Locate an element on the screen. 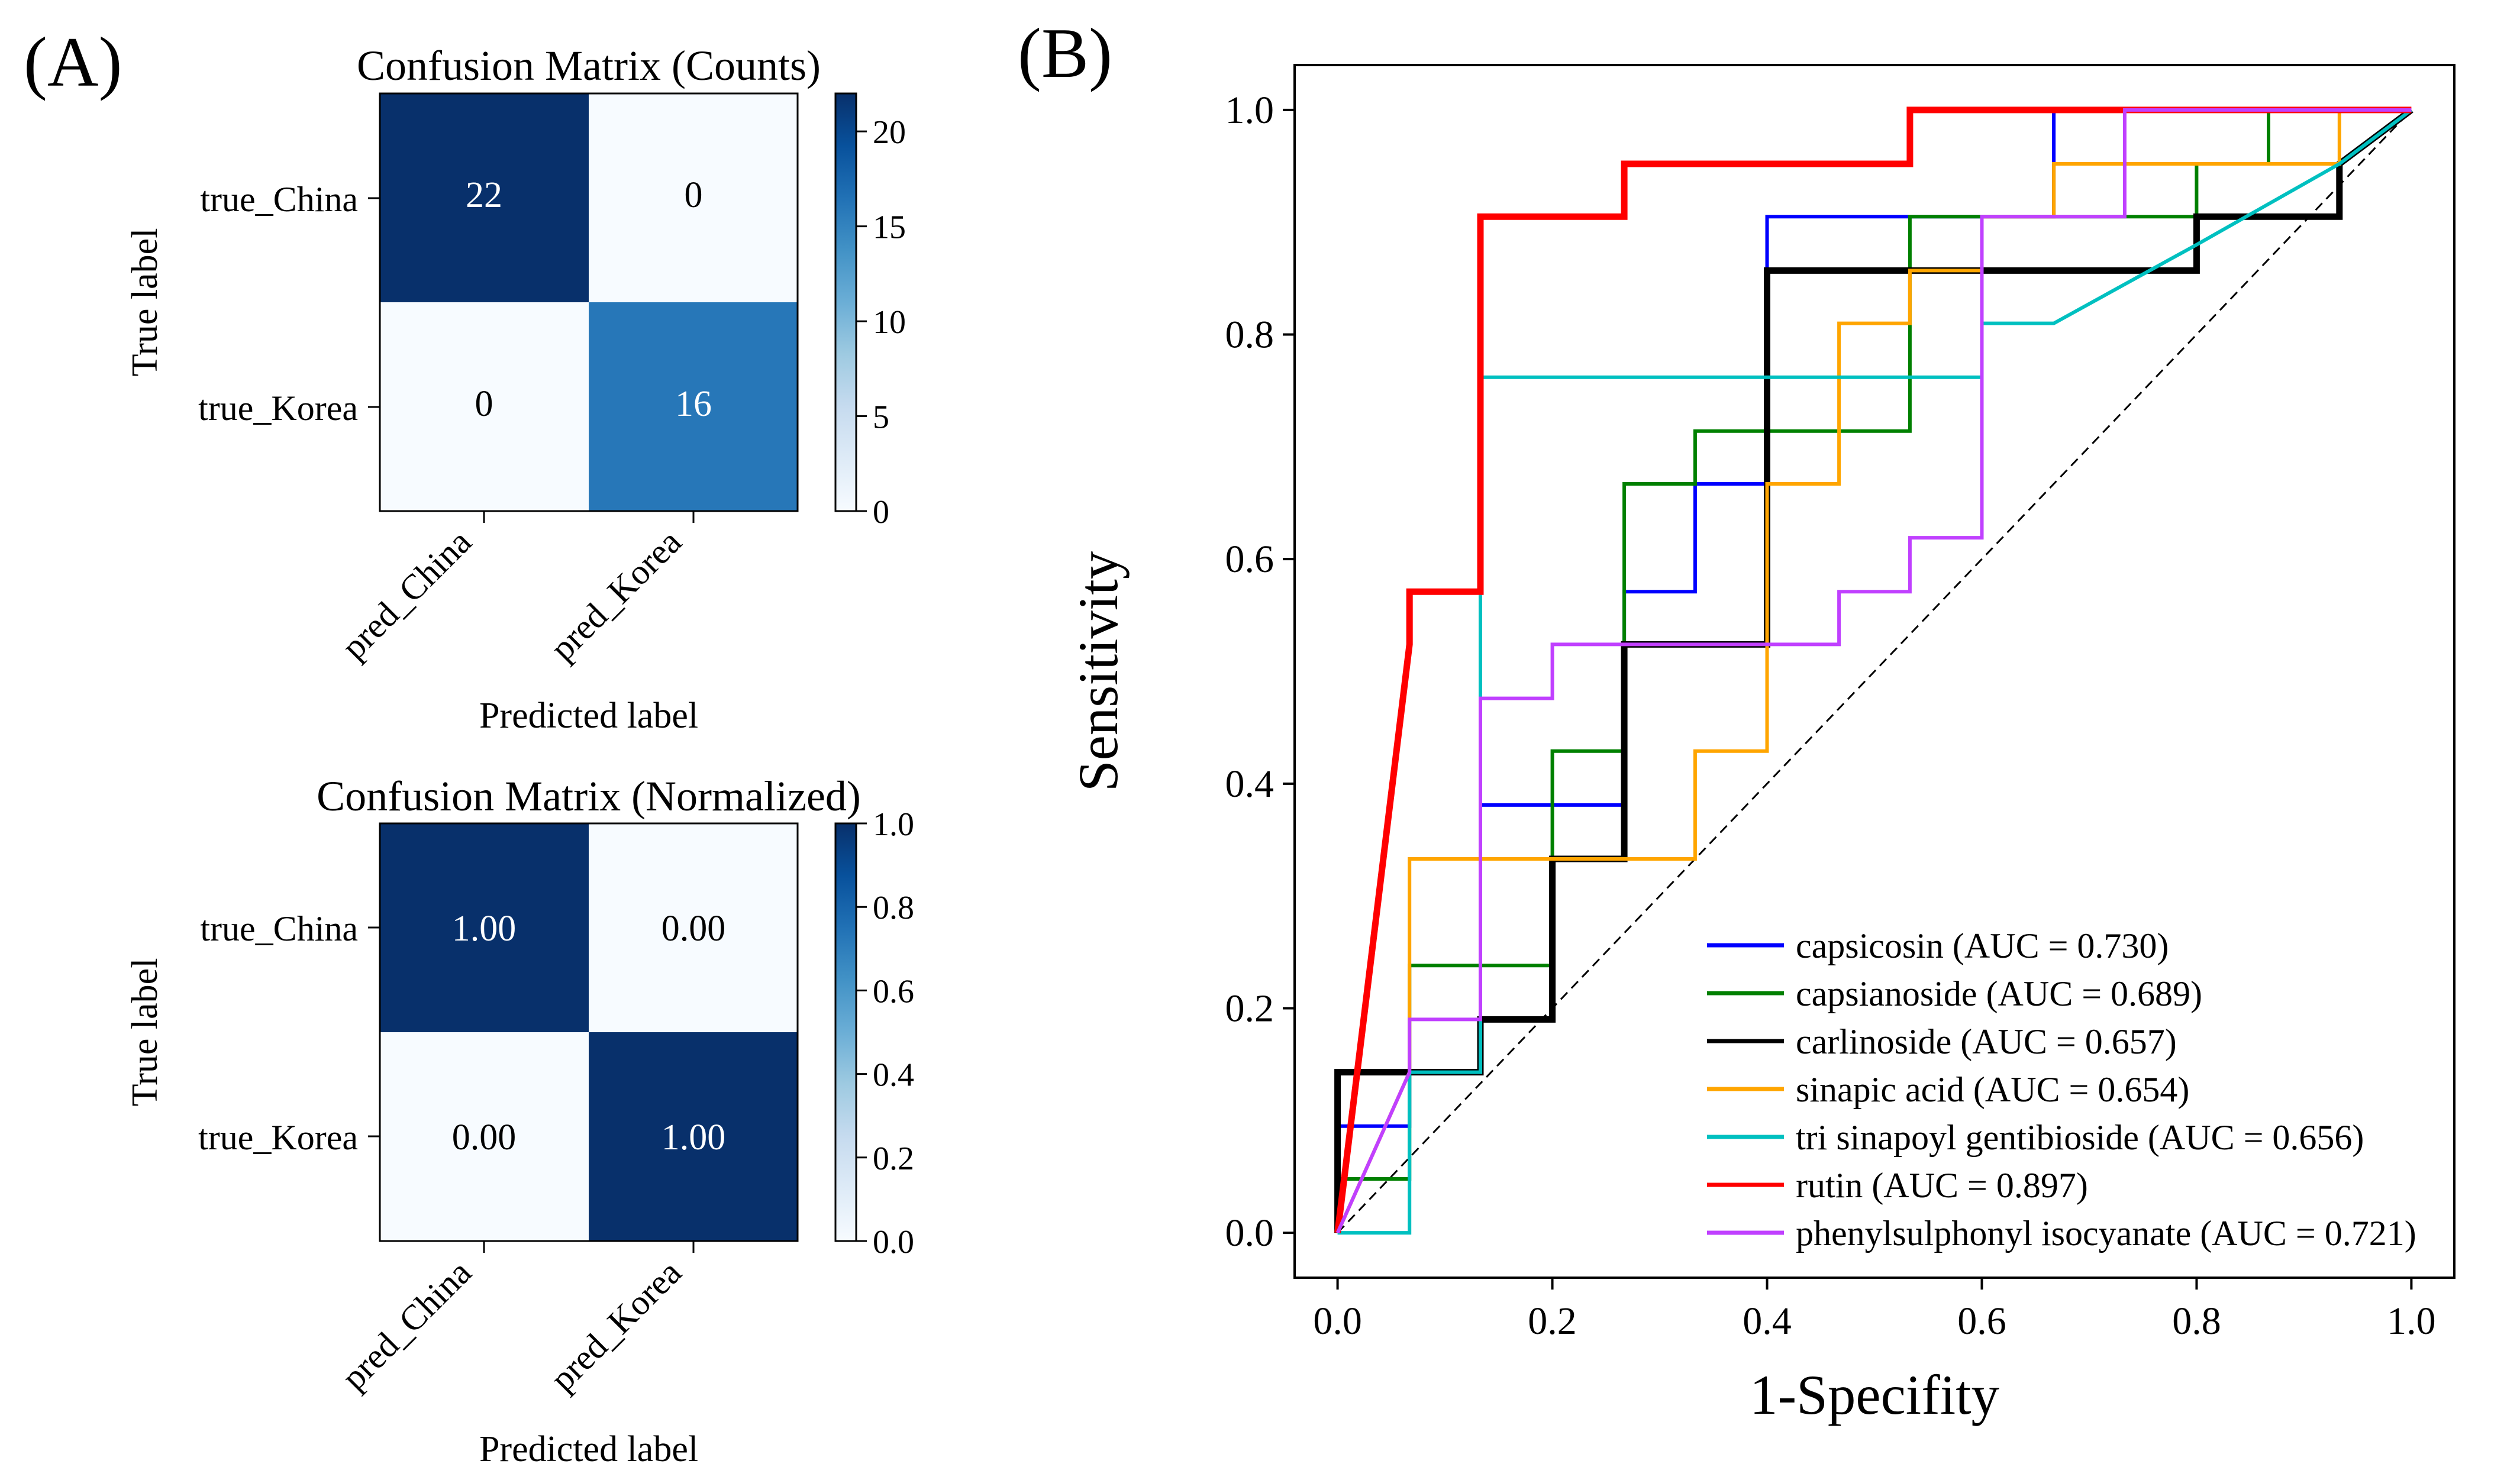  roc-ytick-label-3: 0.6 is located at coordinates (1249, 559).